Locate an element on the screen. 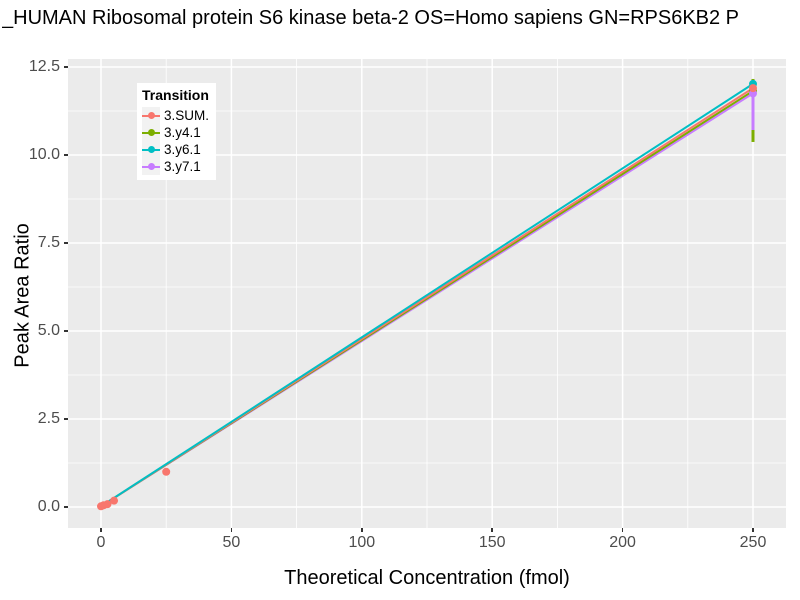  x-tick-label: 150 is located at coordinates (492, 542).